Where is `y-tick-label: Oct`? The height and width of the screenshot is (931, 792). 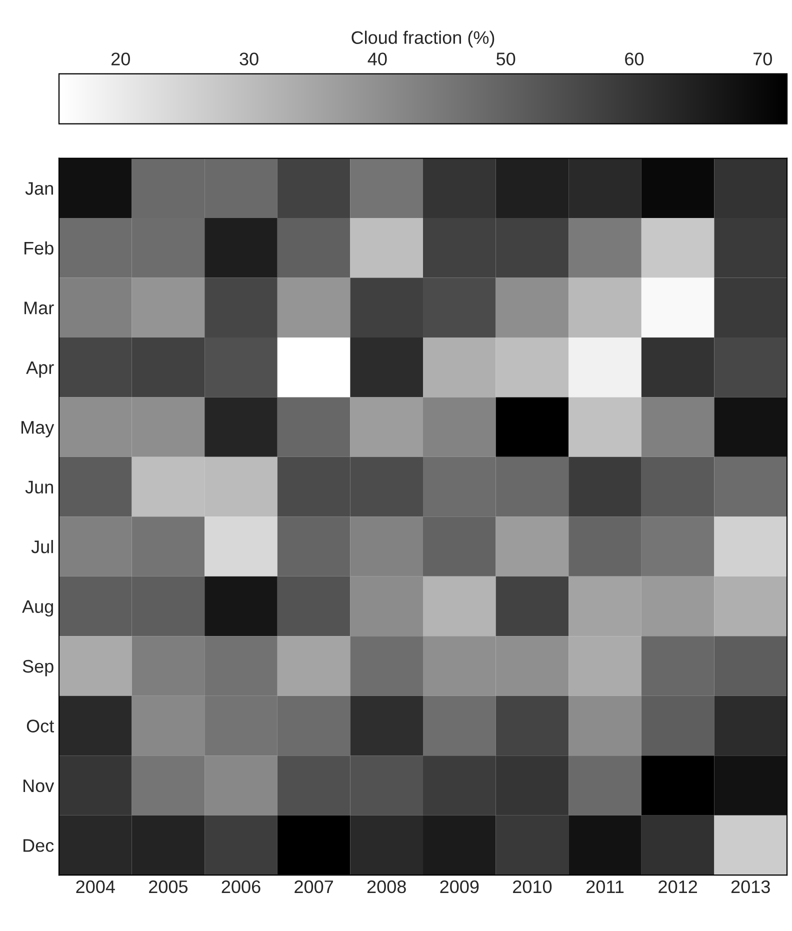 y-tick-label: Oct is located at coordinates (40, 726).